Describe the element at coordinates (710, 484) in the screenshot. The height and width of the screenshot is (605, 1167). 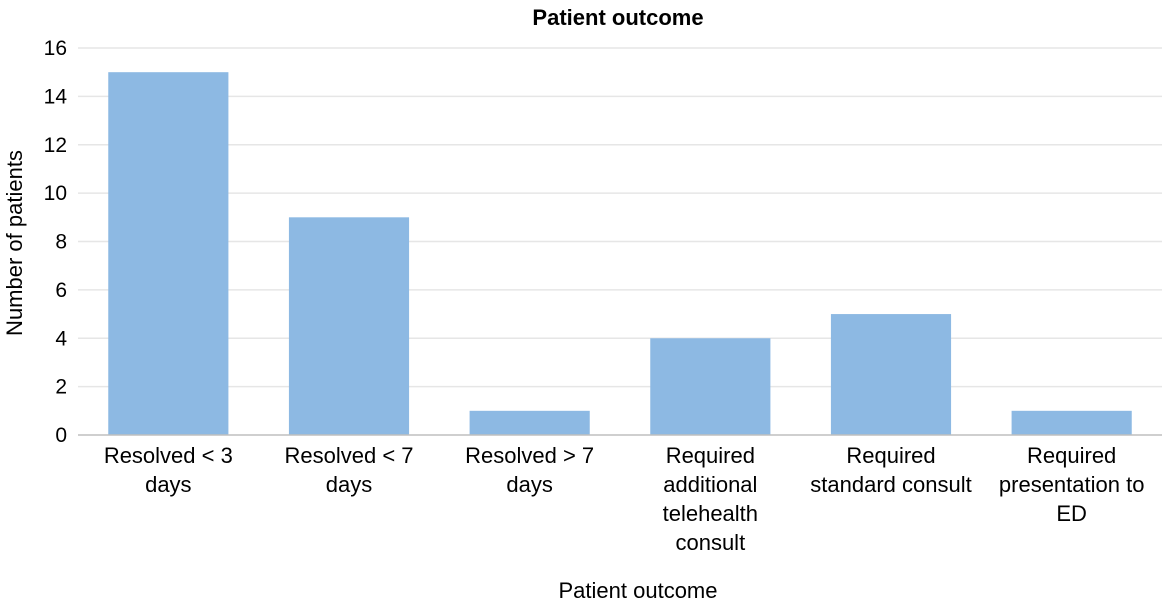
I see `x-tick-label-line: additional` at that location.